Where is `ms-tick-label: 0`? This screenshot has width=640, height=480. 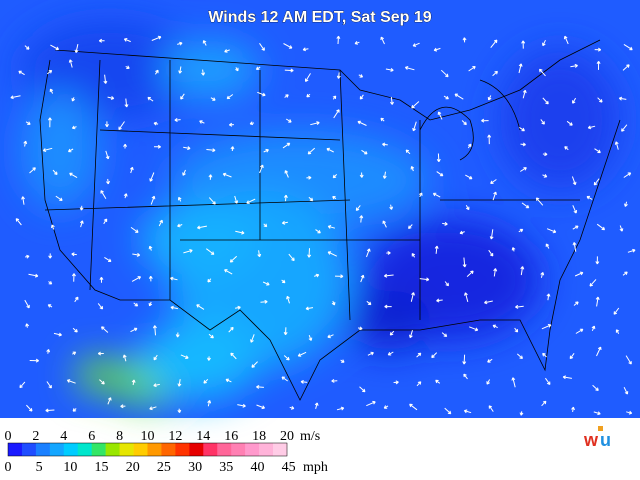 ms-tick-label: 0 is located at coordinates (8, 436).